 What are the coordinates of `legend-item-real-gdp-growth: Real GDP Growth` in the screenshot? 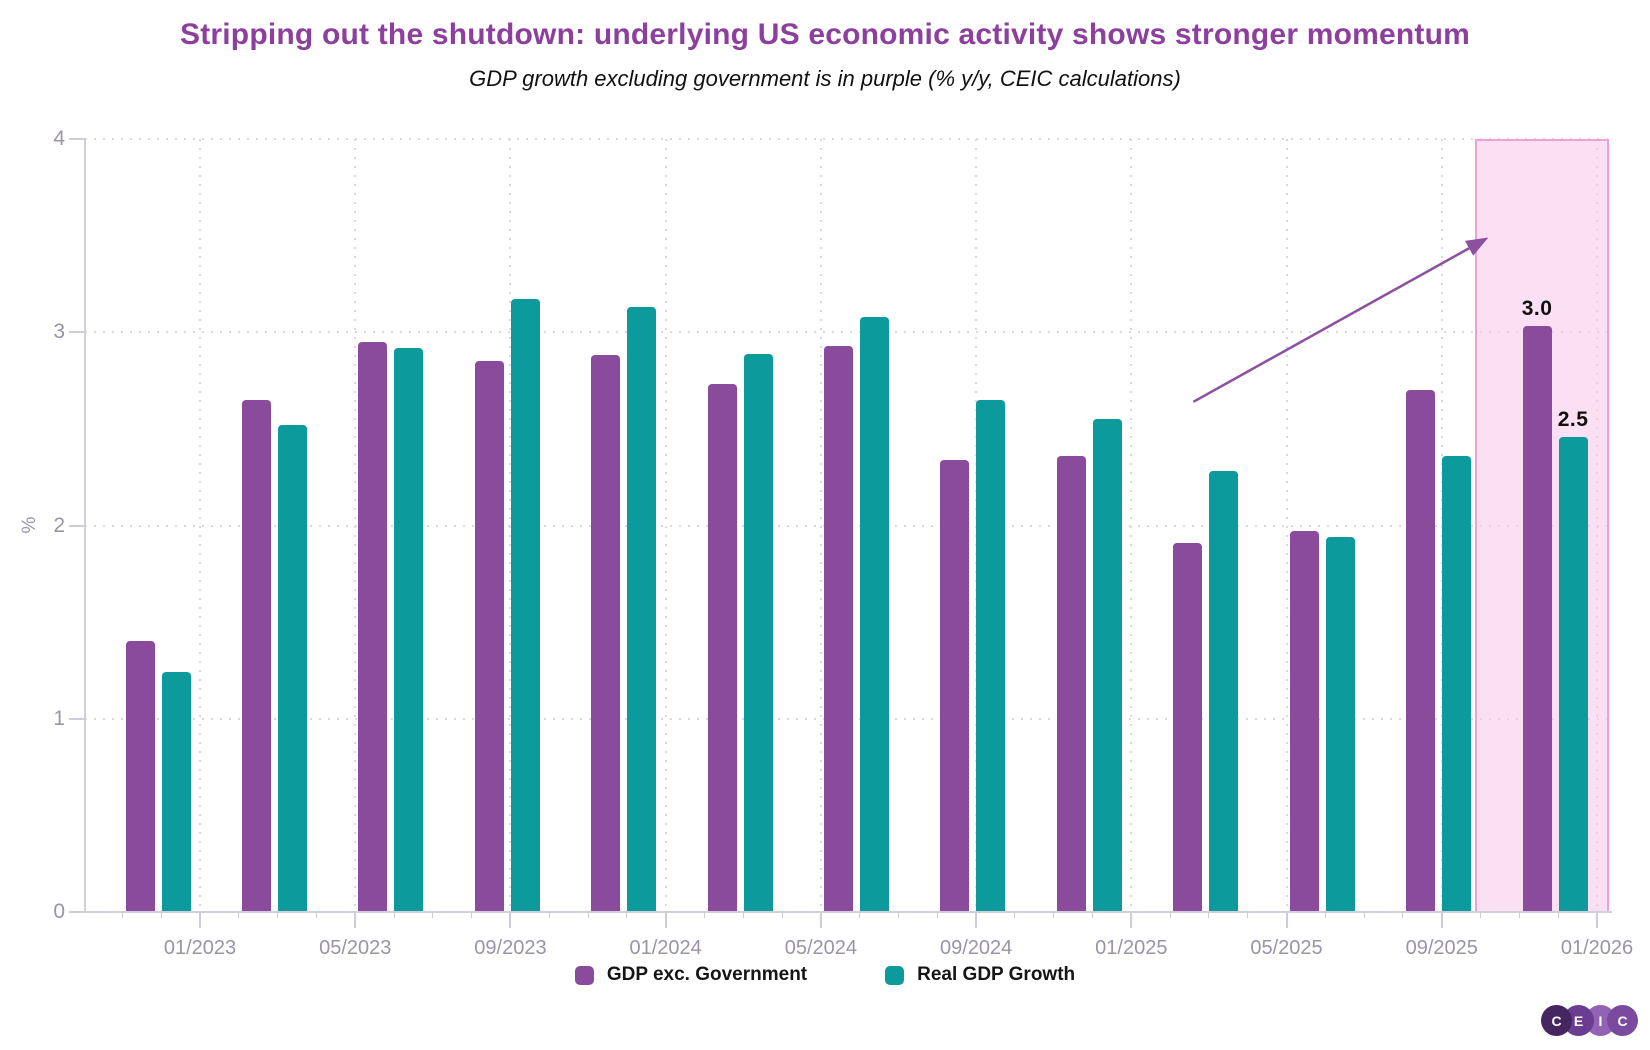 It's located at (980, 975).